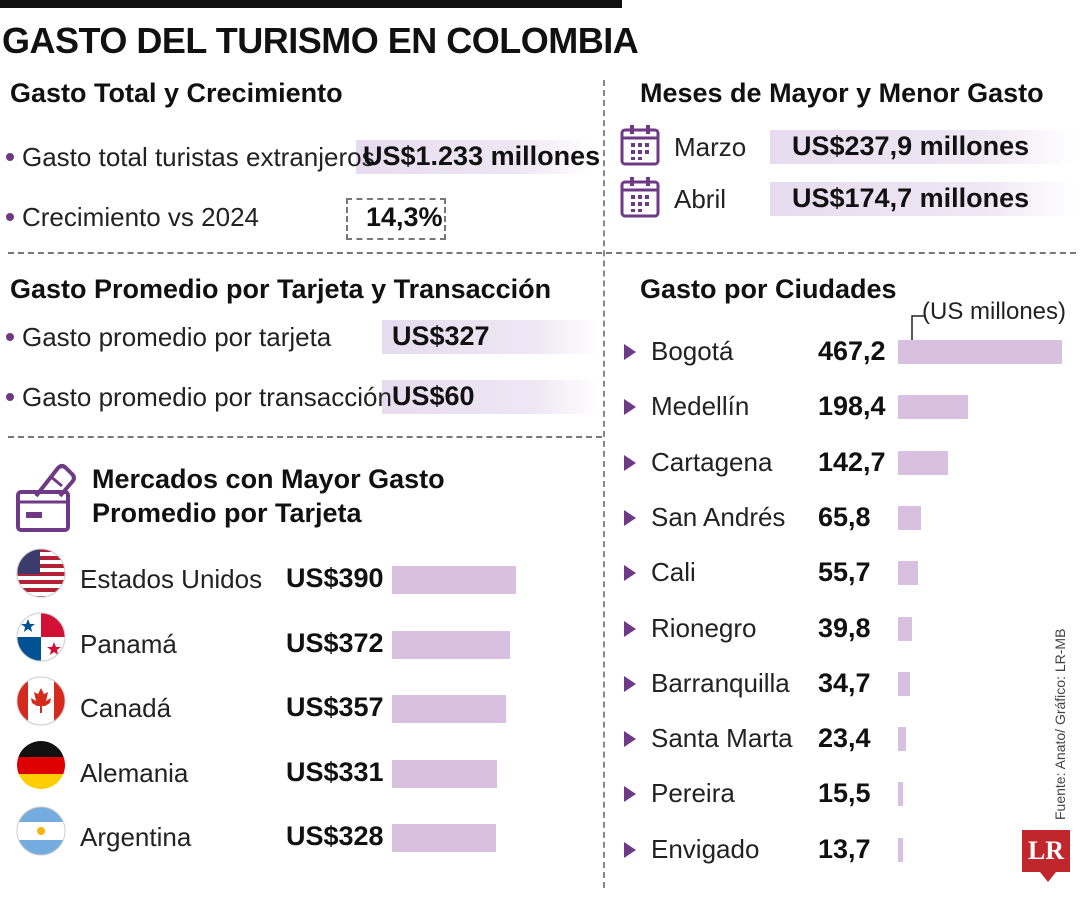 The image size is (1080, 900). Describe the element at coordinates (126, 708) in the screenshot. I see `market-label: Canadá` at that location.